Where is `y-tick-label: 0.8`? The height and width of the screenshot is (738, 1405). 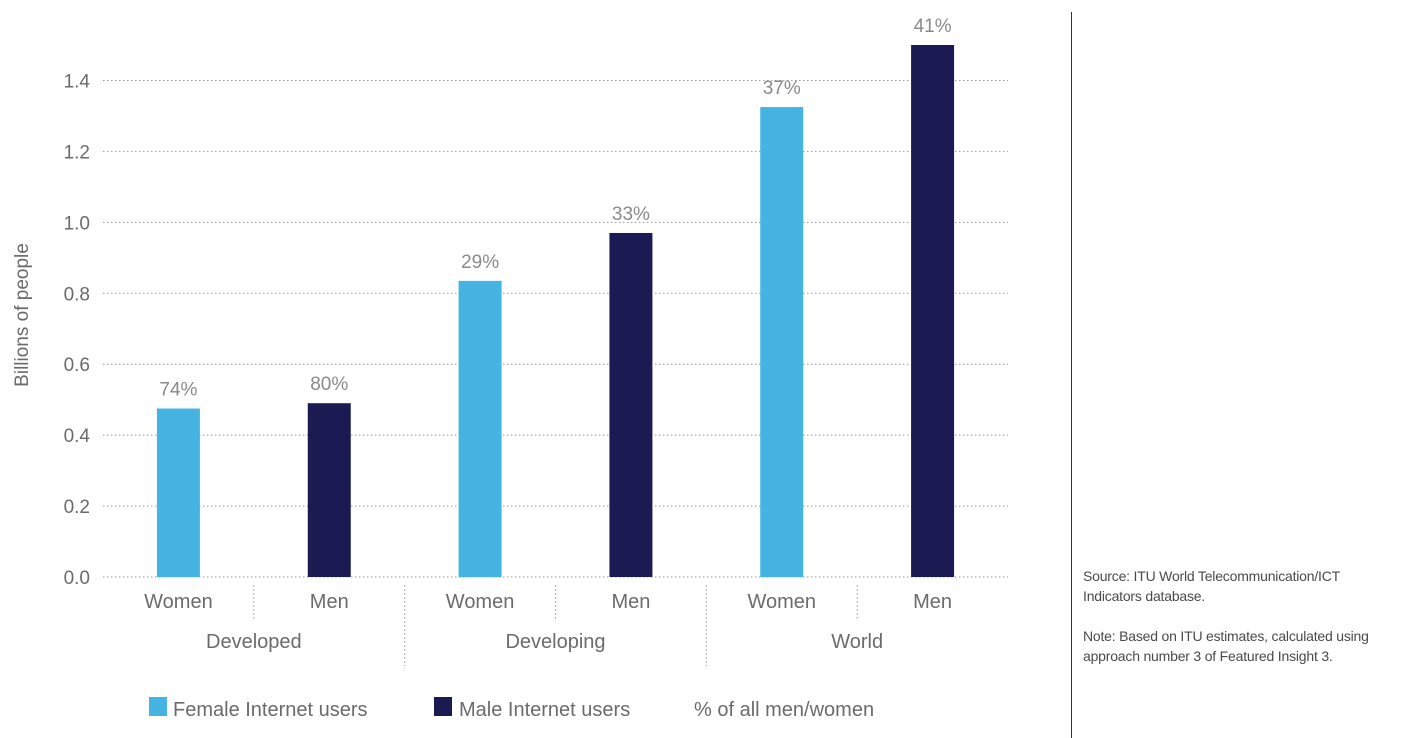 y-tick-label: 0.8 is located at coordinates (77, 294).